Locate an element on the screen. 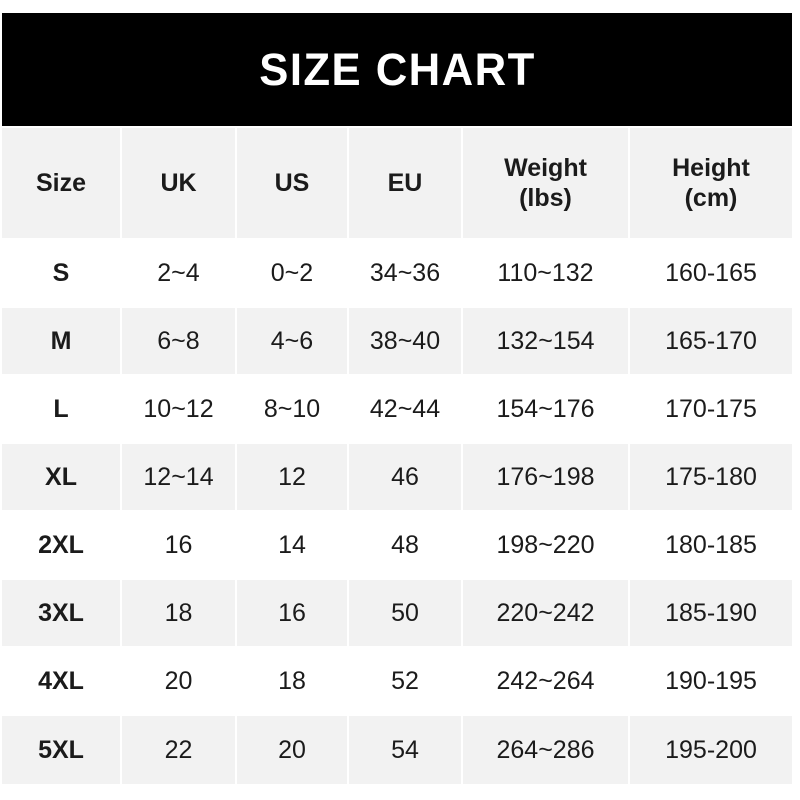 This screenshot has height=800, width=800. table-header: Size UK US EU Weight (lbs) Height (cm) is located at coordinates (397, 184).